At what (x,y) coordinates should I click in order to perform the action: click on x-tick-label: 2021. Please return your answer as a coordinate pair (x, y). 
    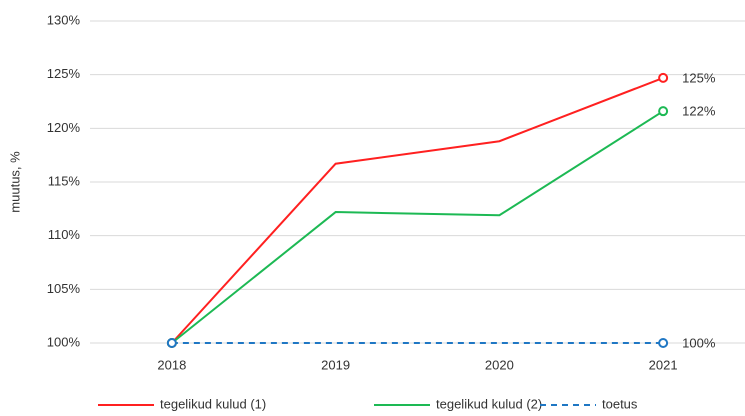
    Looking at the image, I should click on (663, 364).